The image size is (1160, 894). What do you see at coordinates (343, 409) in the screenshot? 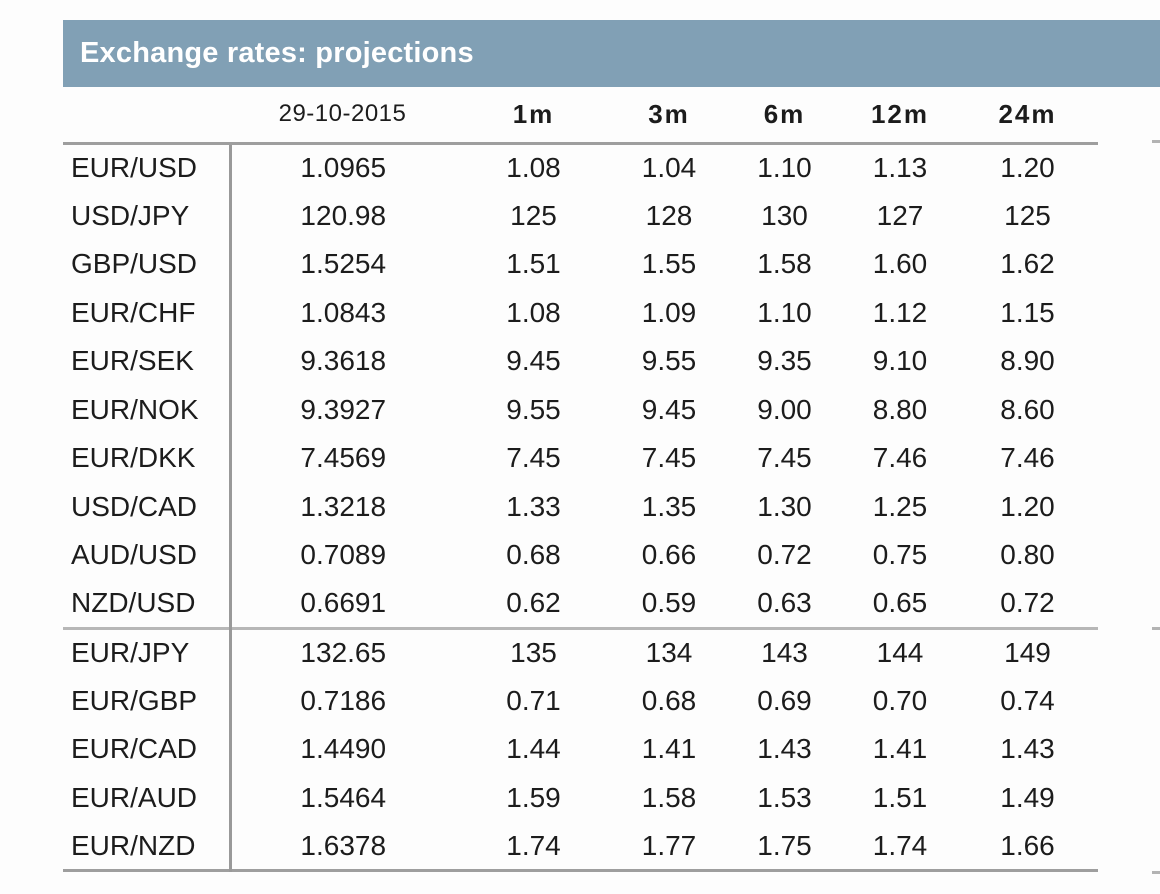
I see `spot-rate-value: 9.3927` at bounding box center [343, 409].